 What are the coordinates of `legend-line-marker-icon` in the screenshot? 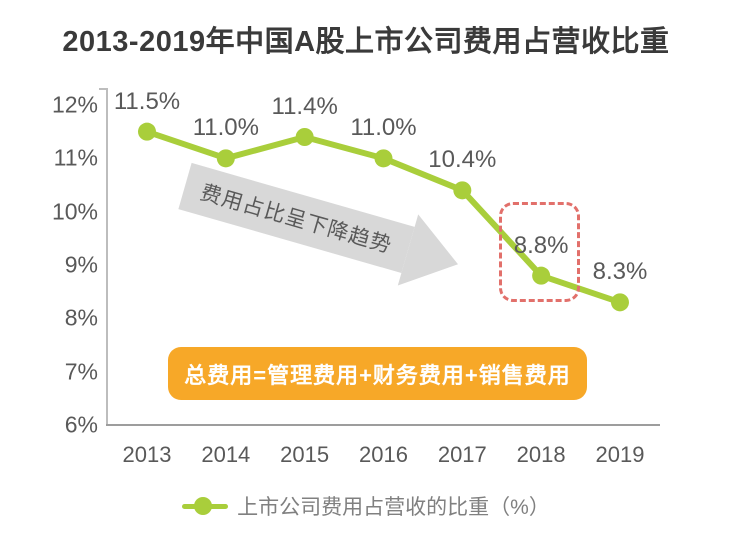 It's located at (205, 506).